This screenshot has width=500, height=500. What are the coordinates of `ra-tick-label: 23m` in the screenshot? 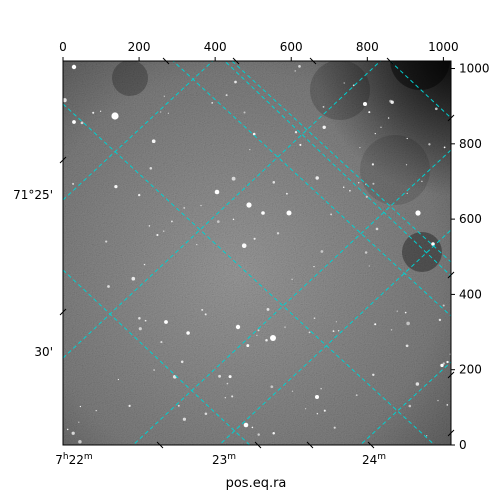 It's located at (224, 459).